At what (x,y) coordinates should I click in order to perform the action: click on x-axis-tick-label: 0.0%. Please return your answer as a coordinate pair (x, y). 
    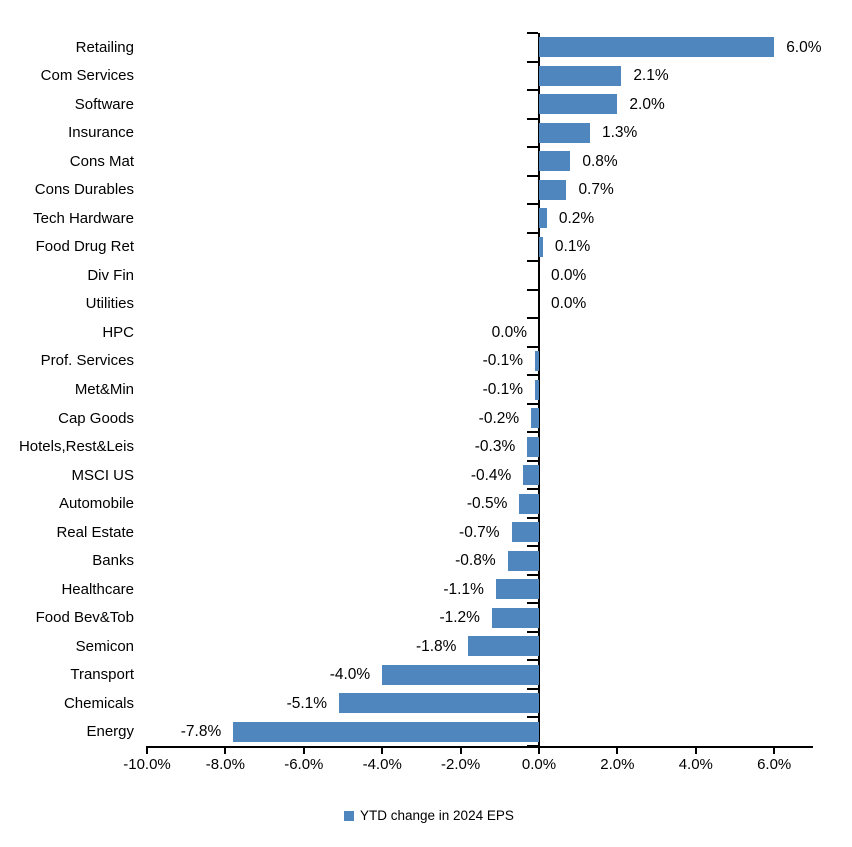
    Looking at the image, I should click on (539, 764).